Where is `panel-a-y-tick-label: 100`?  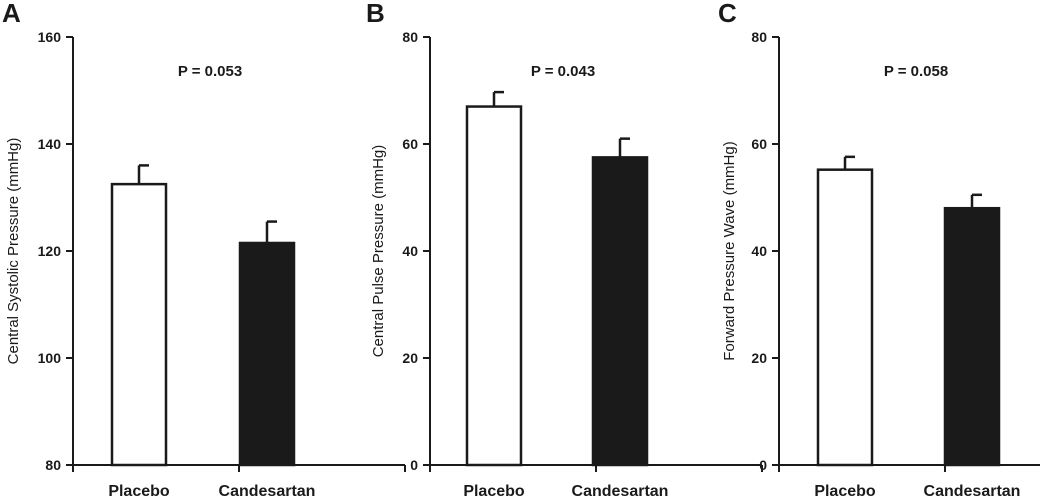
panel-a-y-tick-label: 100 is located at coordinates (50, 358).